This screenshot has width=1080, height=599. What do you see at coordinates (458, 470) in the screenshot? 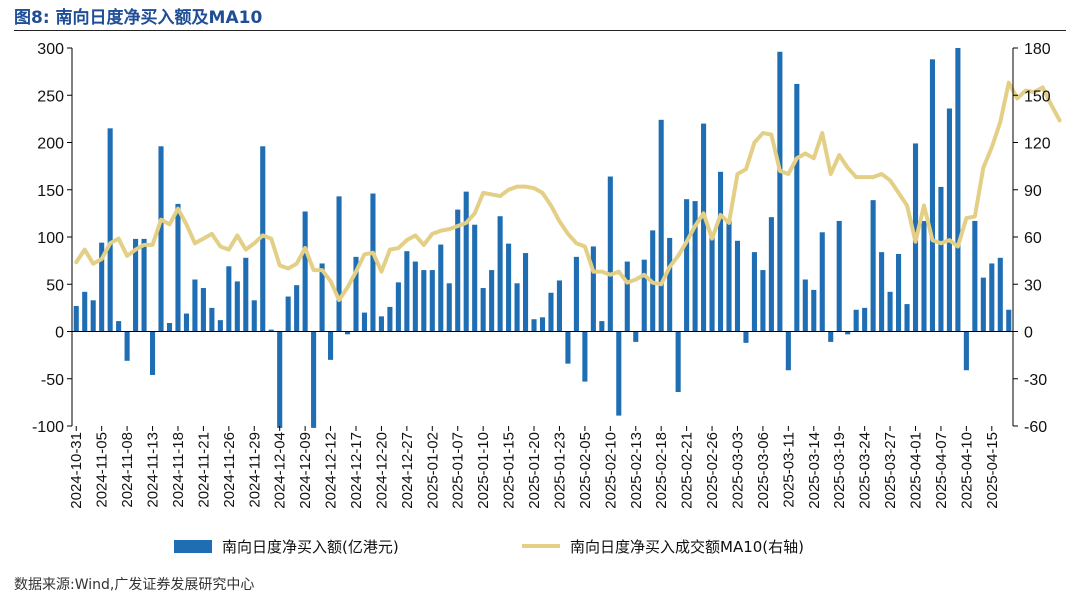
I see `x-tick-label: 2025-01-07` at bounding box center [458, 470].